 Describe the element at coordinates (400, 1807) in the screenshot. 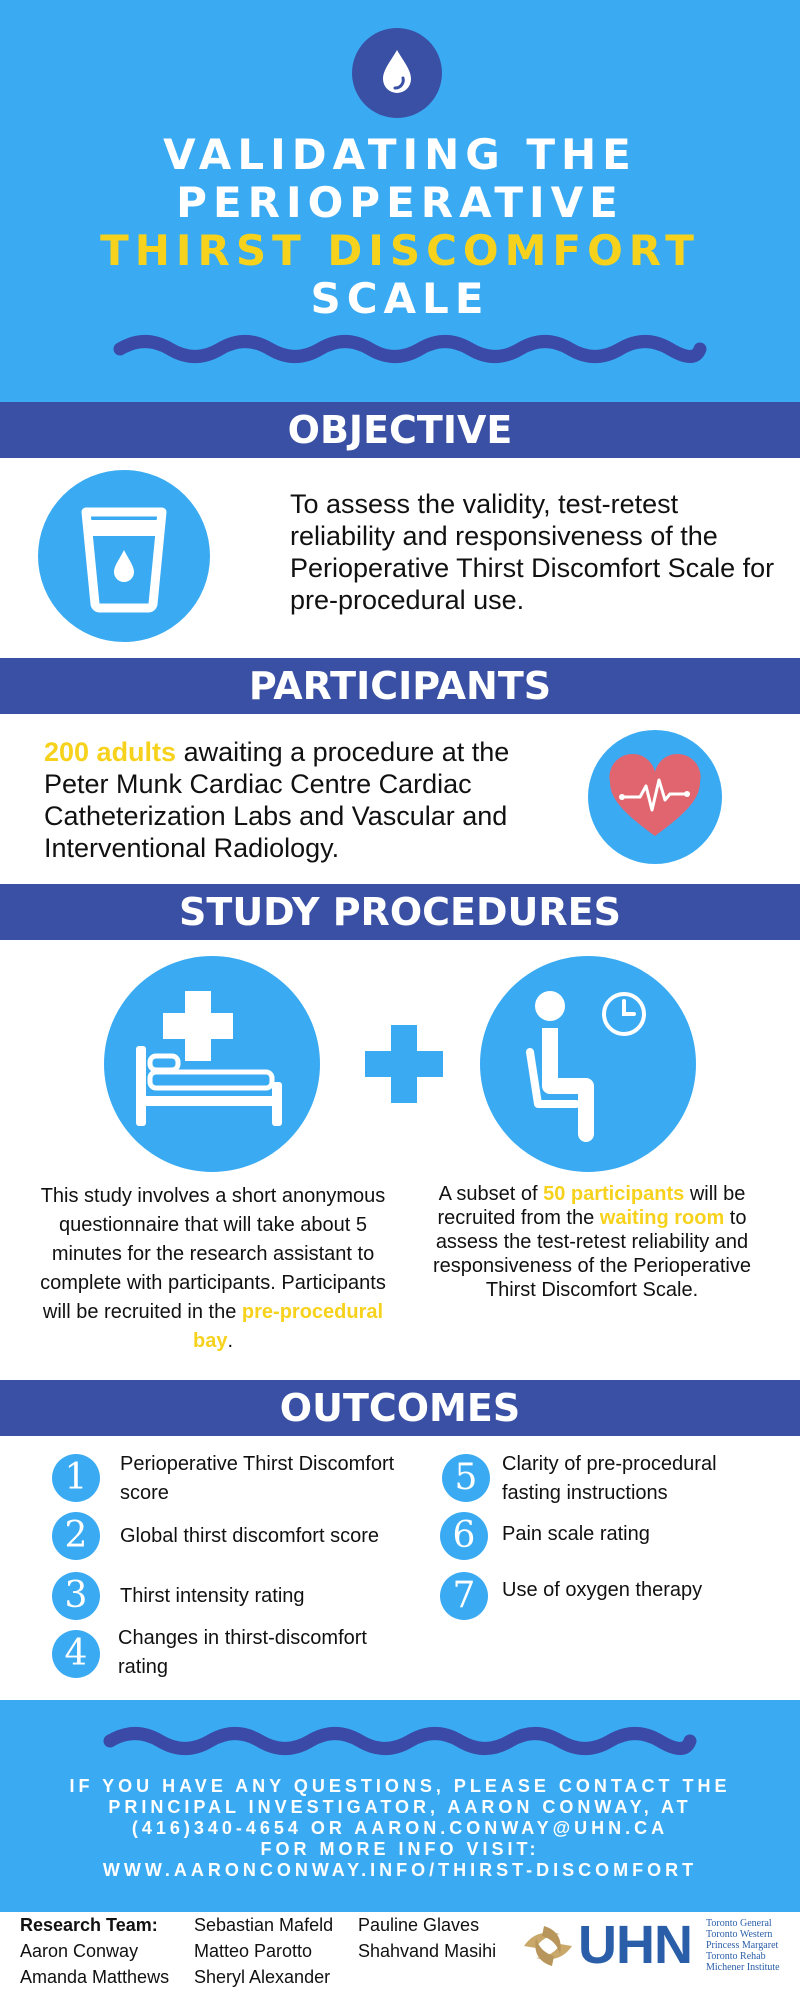

I see `contact-line-2: PRINCIPAL INVESTIGATOR, AARON CONWAY, AT` at that location.